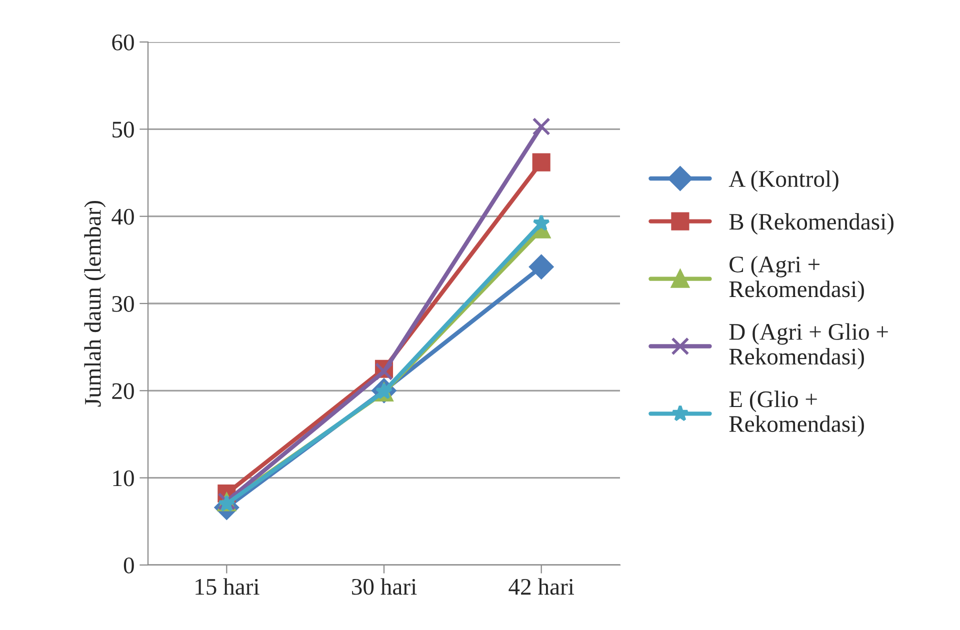 This screenshot has width=960, height=630. What do you see at coordinates (541, 586) in the screenshot?
I see `x-tick-label: 42 hari` at bounding box center [541, 586].